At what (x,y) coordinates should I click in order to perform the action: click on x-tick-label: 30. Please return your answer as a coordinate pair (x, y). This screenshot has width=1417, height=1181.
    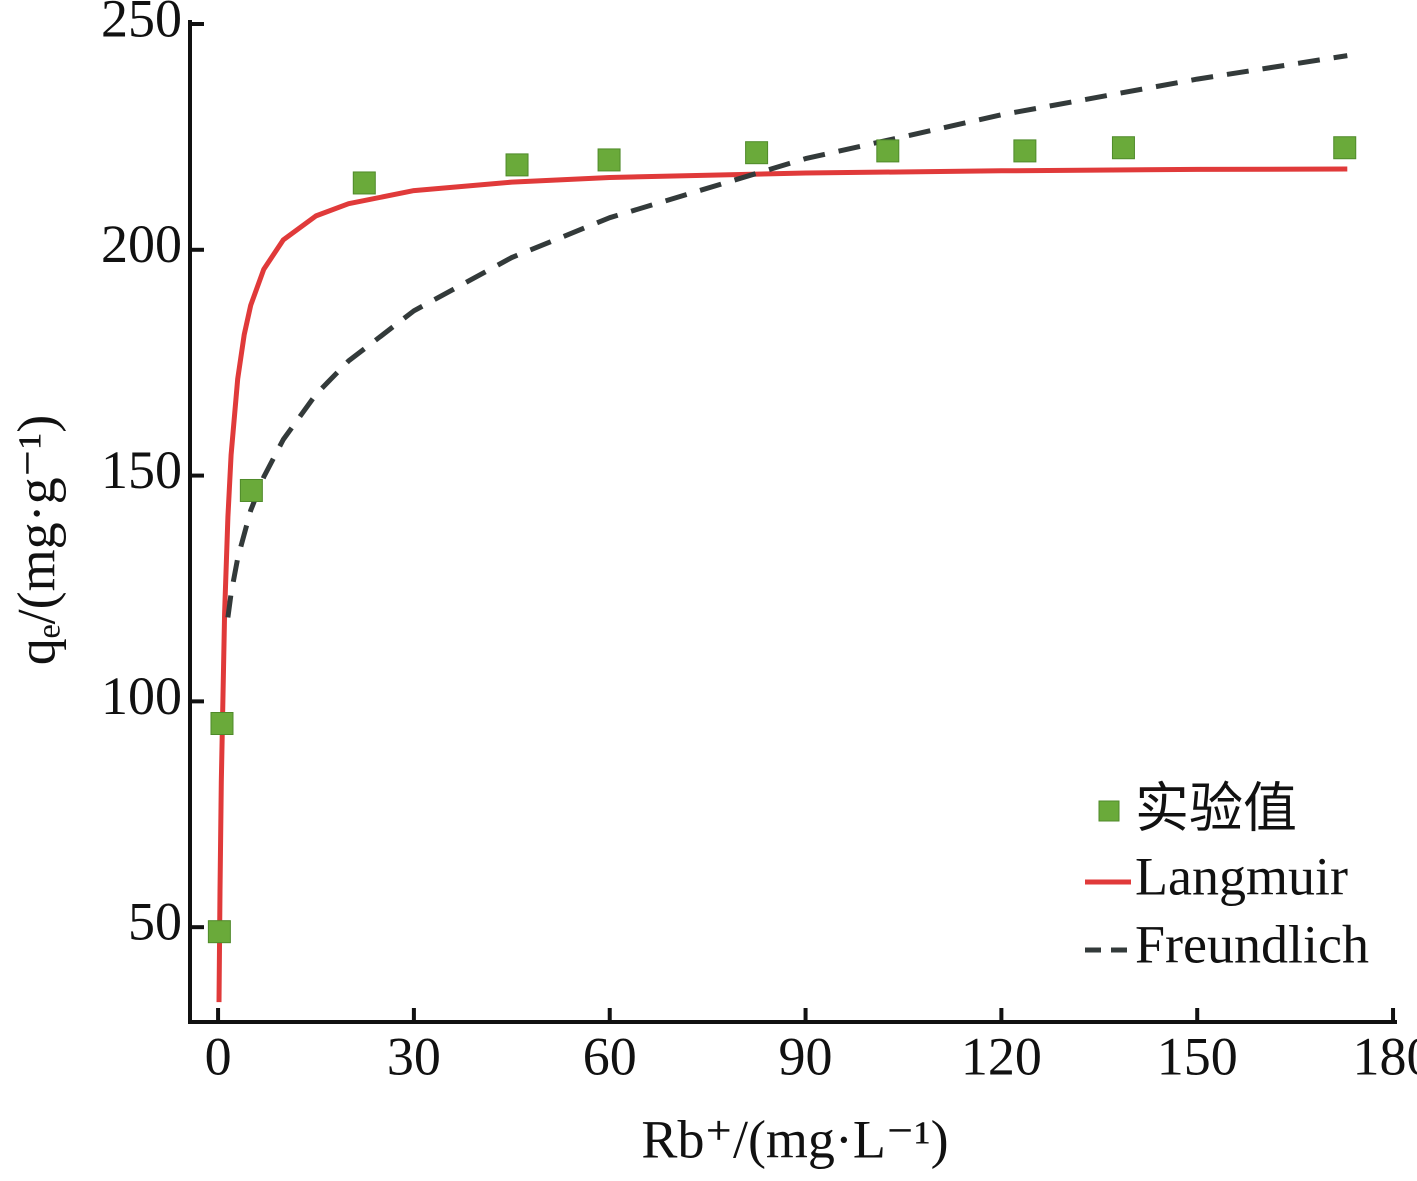
    Looking at the image, I should click on (414, 1056).